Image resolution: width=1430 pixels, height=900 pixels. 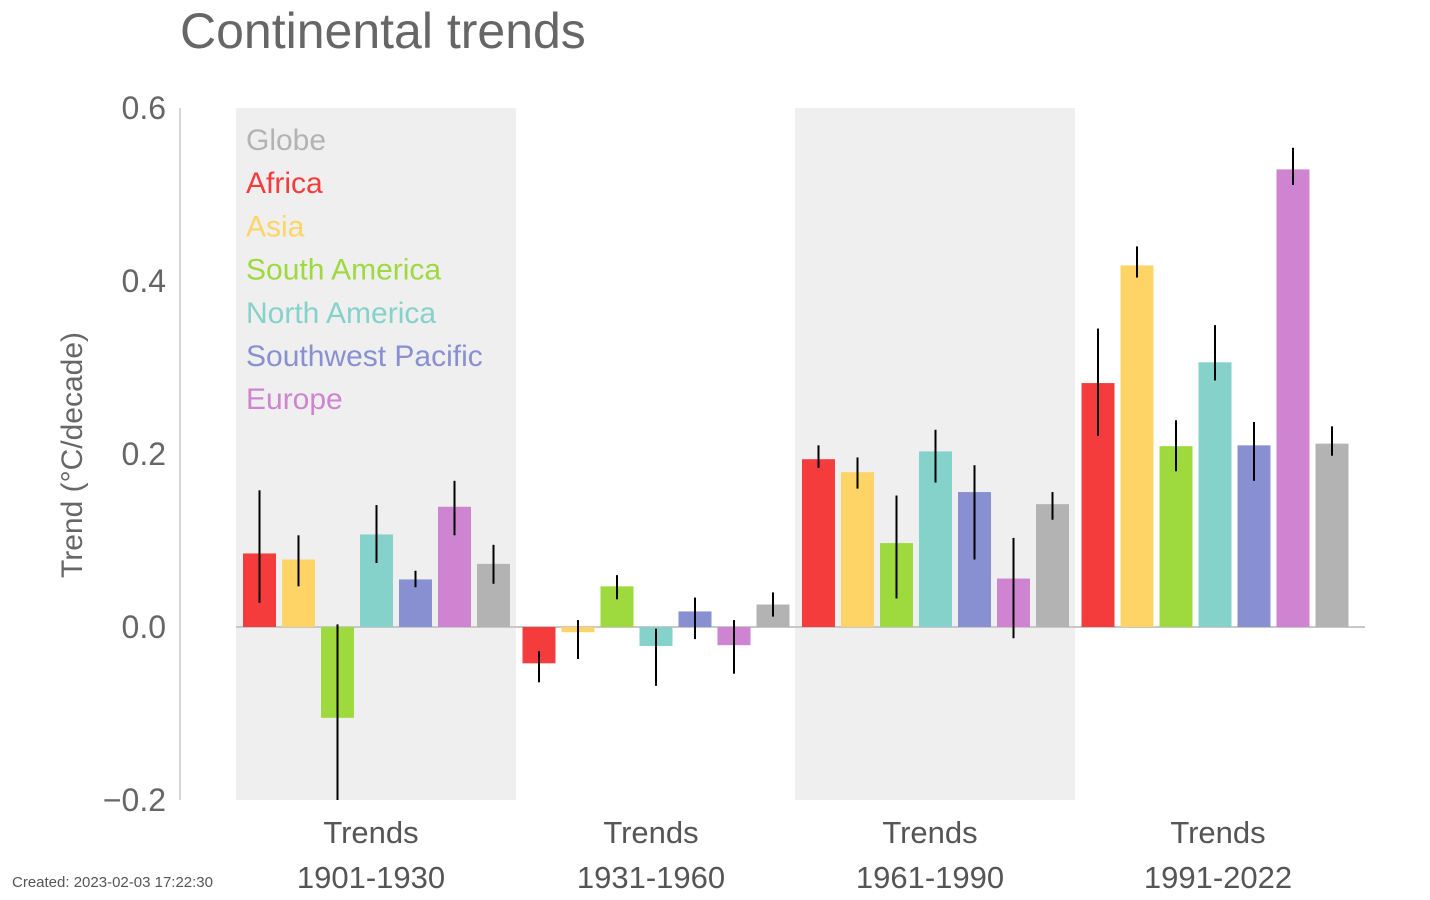 What do you see at coordinates (651, 877) in the screenshot?
I see `category-label-line2: 1931-1960` at bounding box center [651, 877].